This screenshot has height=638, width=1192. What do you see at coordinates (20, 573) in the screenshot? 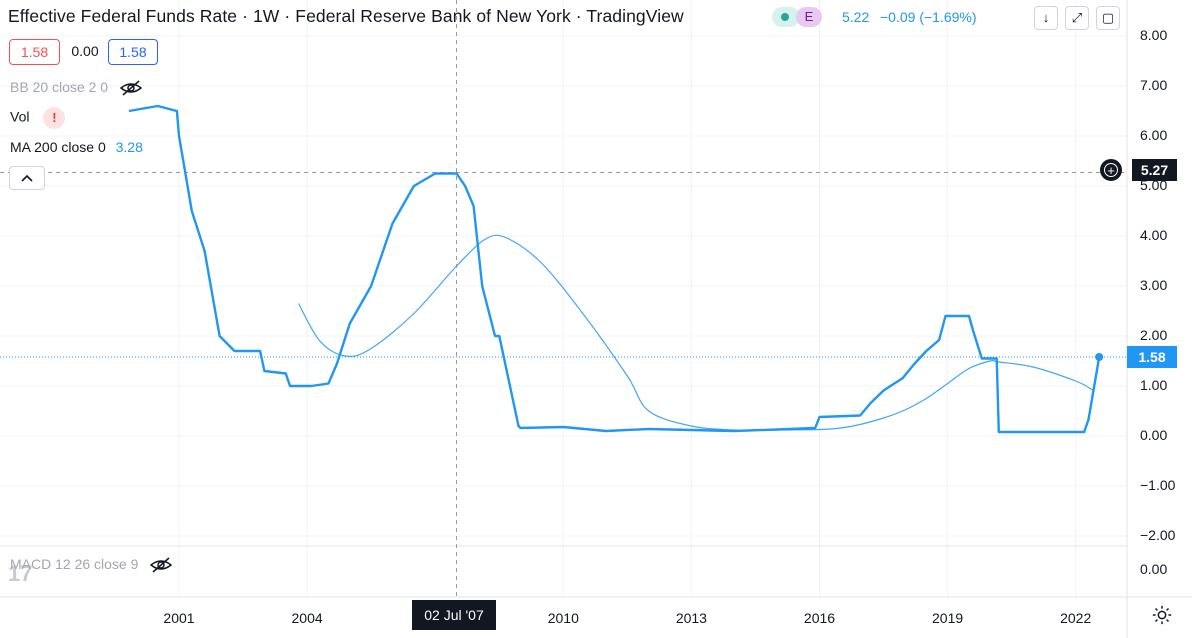
I see `tradingview-logo: 17` at bounding box center [20, 573].